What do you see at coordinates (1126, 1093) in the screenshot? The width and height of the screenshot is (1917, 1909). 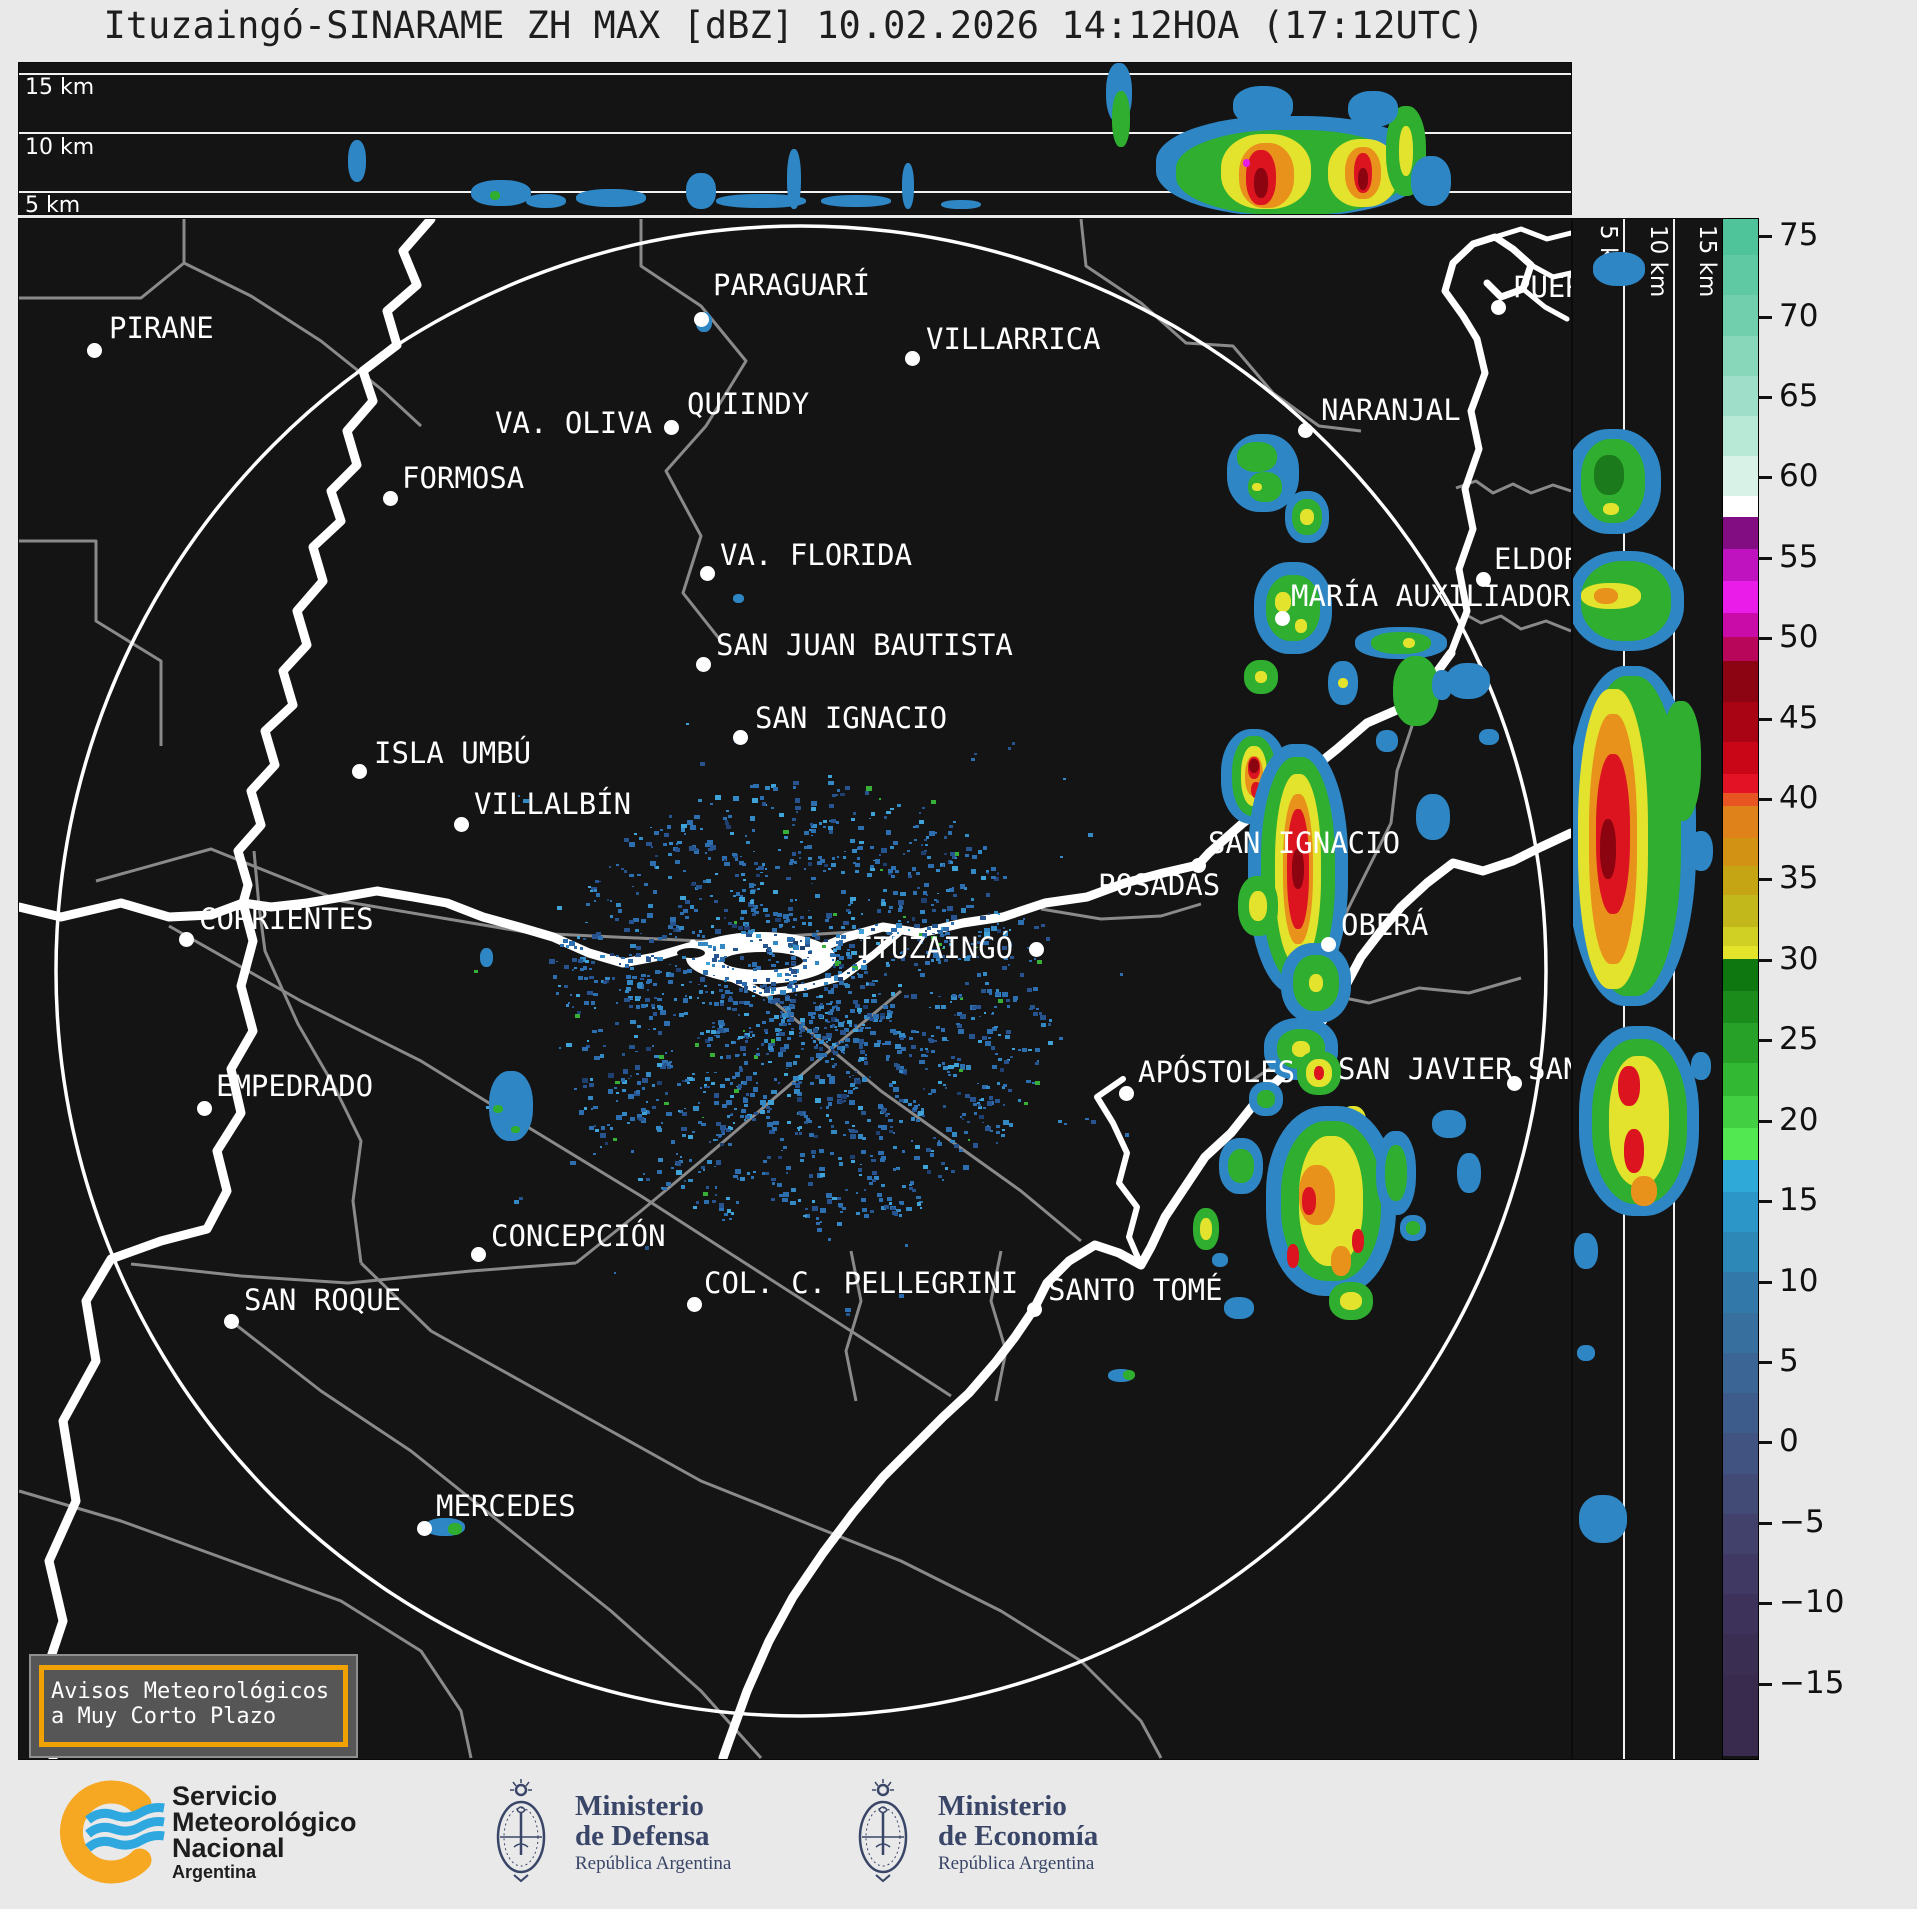 I see `city-dot` at bounding box center [1126, 1093].